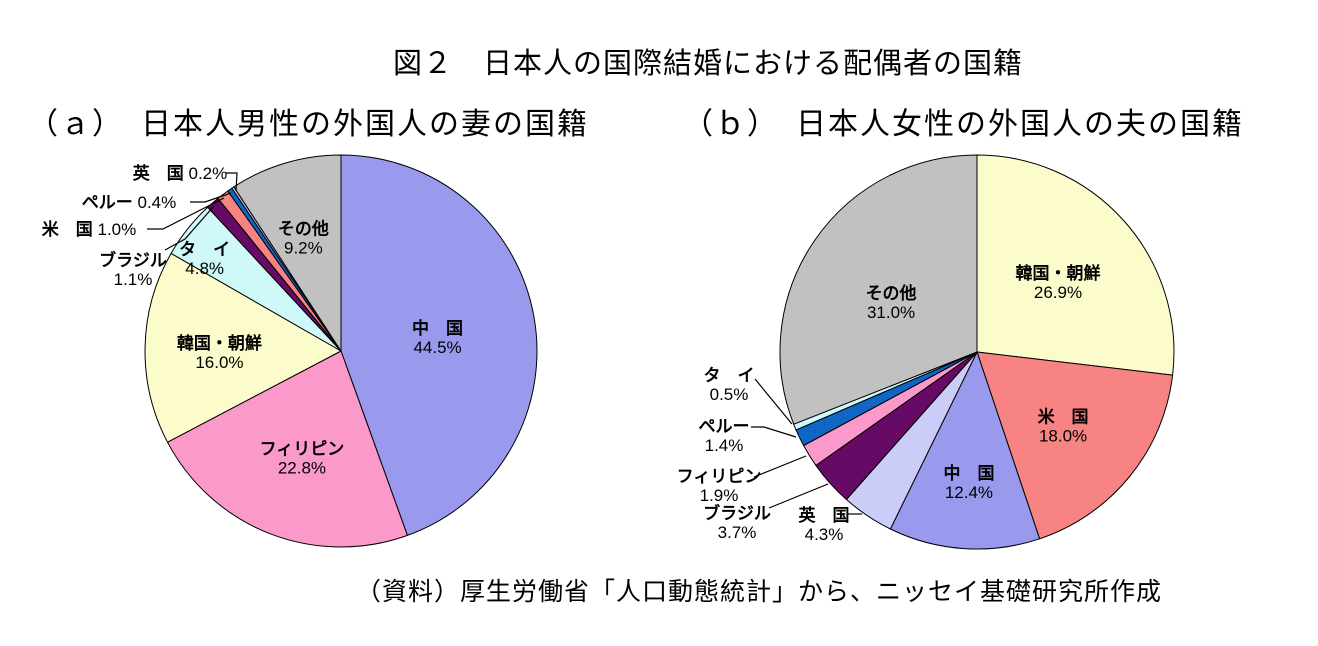 Image resolution: width=1318 pixels, height=646 pixels. I want to click on slice-label-タイ: タ イ4.8%, so click(204, 259).